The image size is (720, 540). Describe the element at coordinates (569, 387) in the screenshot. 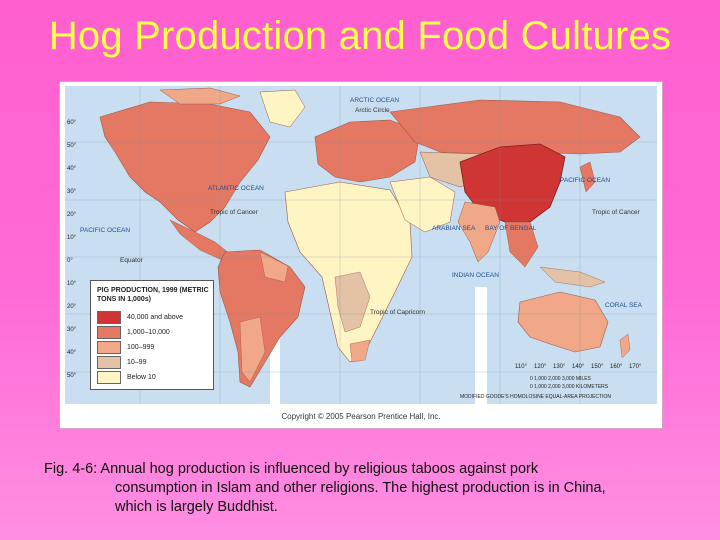

I see `scale-kilometers: 0 1,000 2,000 3,000 KILOMETERS` at that location.